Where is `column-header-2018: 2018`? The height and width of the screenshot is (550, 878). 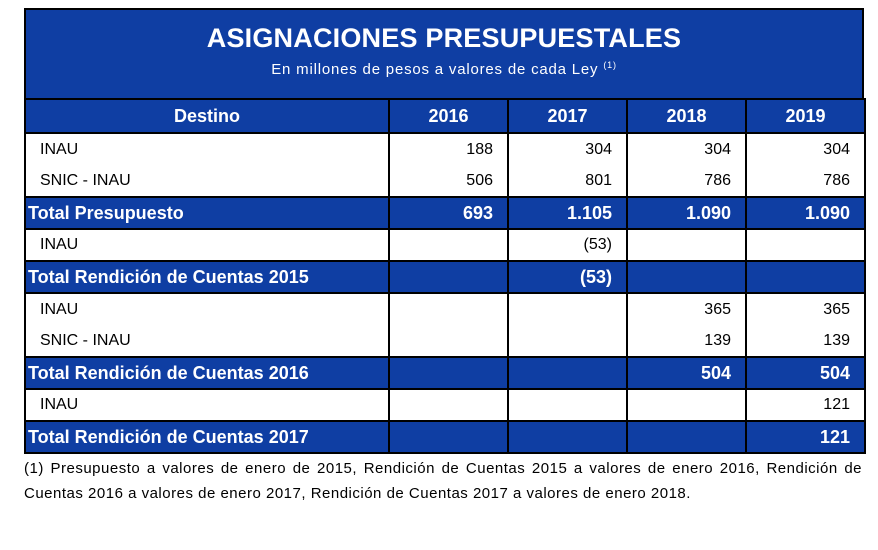
column-header-2018: 2018 is located at coordinates (686, 116).